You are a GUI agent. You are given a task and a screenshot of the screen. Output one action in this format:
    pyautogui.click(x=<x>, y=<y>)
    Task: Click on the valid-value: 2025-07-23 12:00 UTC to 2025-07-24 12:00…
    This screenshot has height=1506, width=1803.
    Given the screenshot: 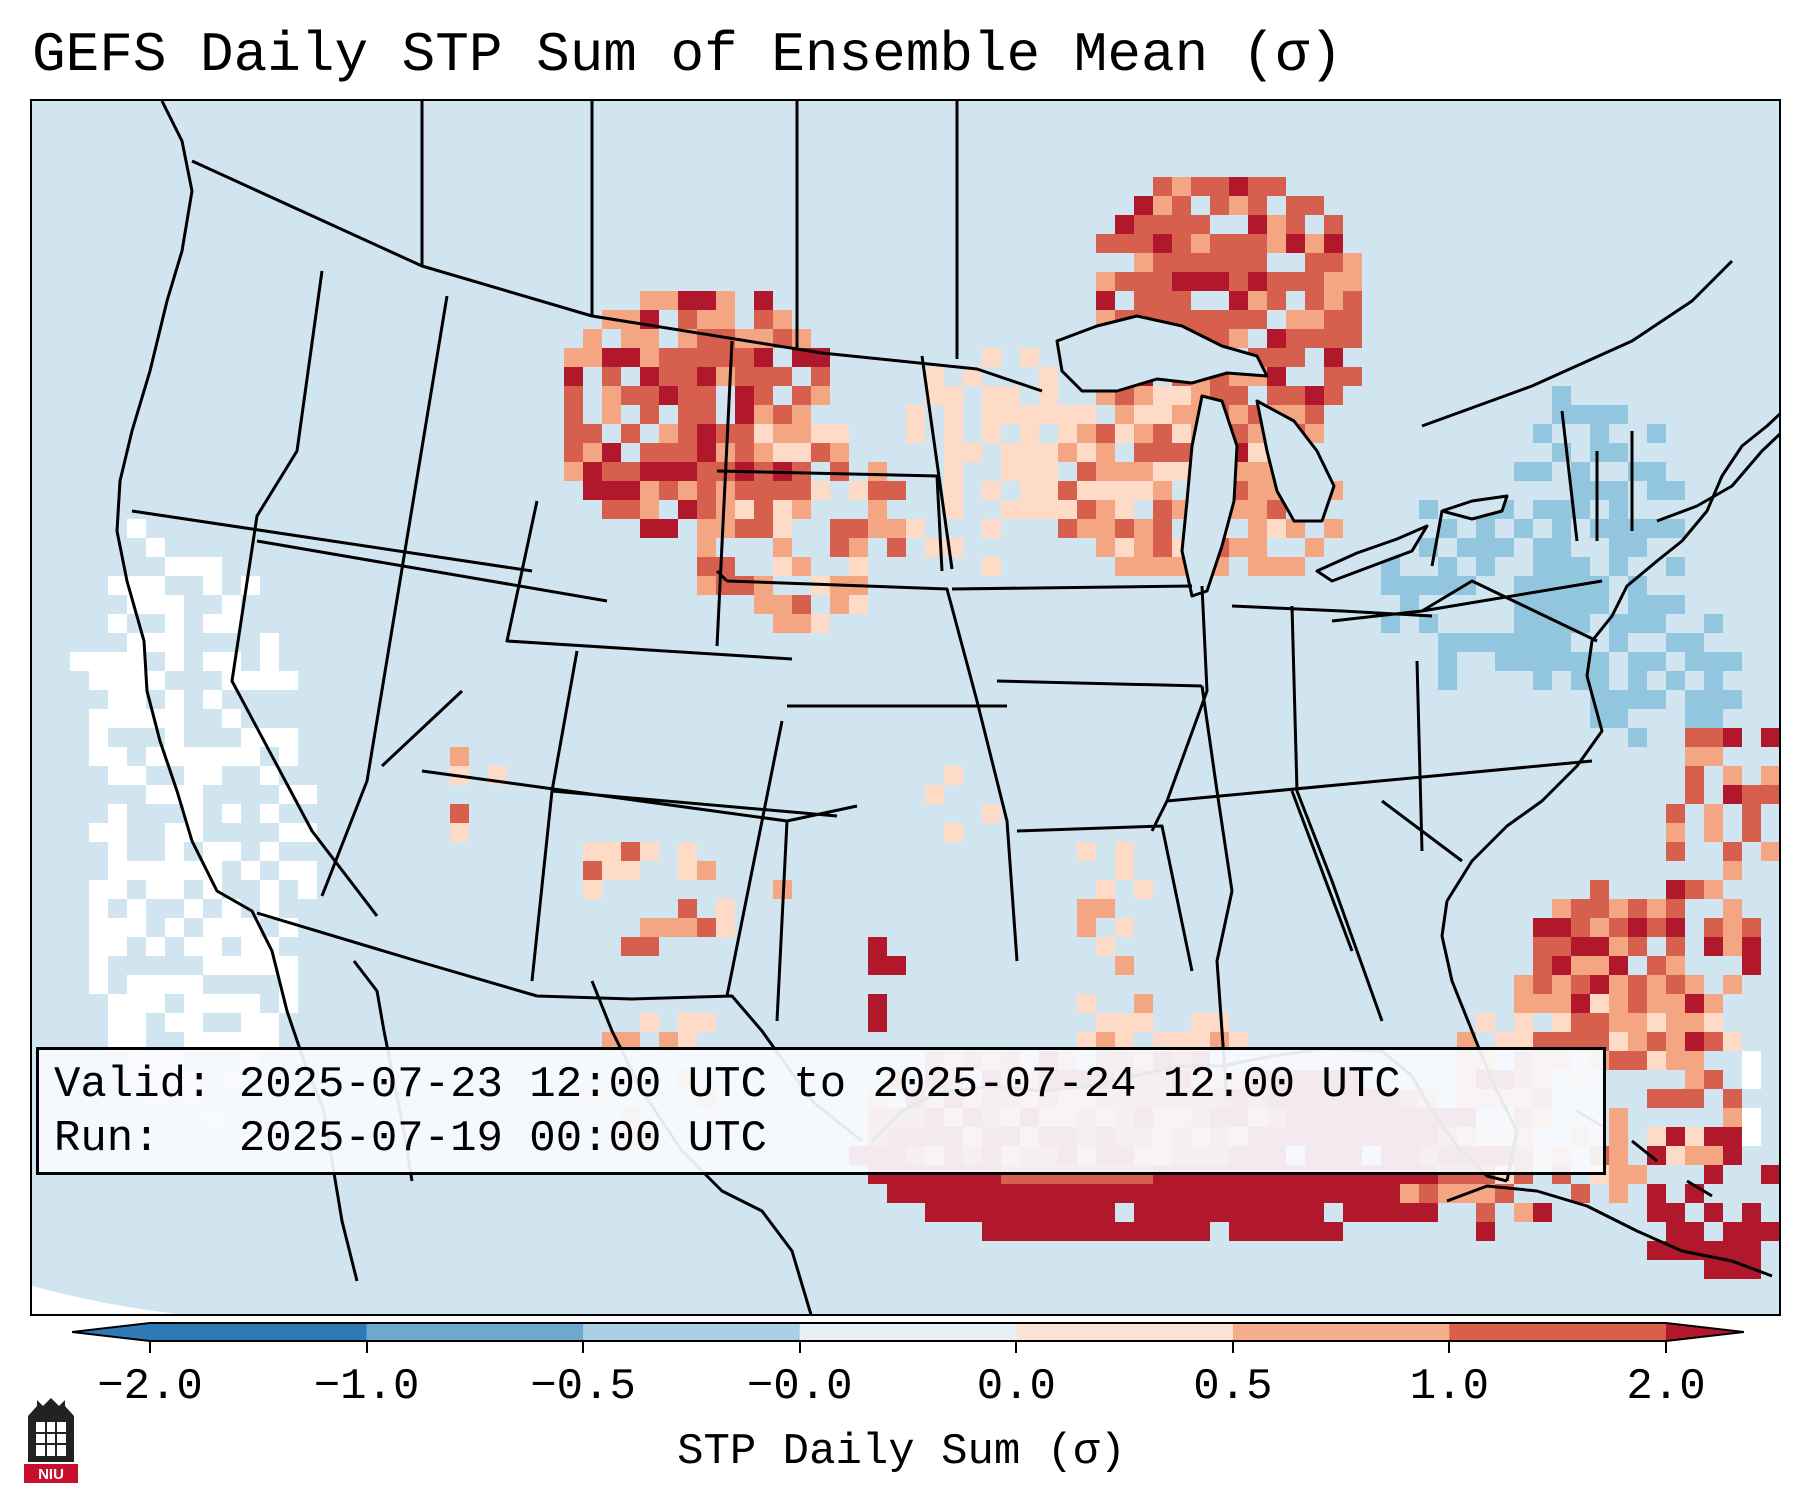 What is the action you would take?
    pyautogui.click(x=819, y=1085)
    